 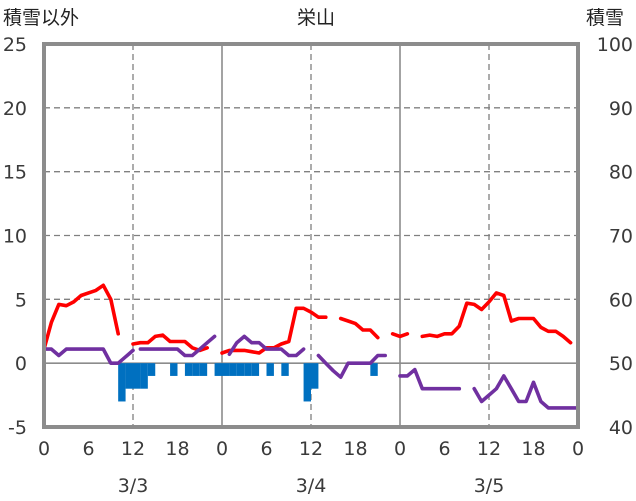 I want to click on right-tick-label: 90, so click(x=621, y=109).